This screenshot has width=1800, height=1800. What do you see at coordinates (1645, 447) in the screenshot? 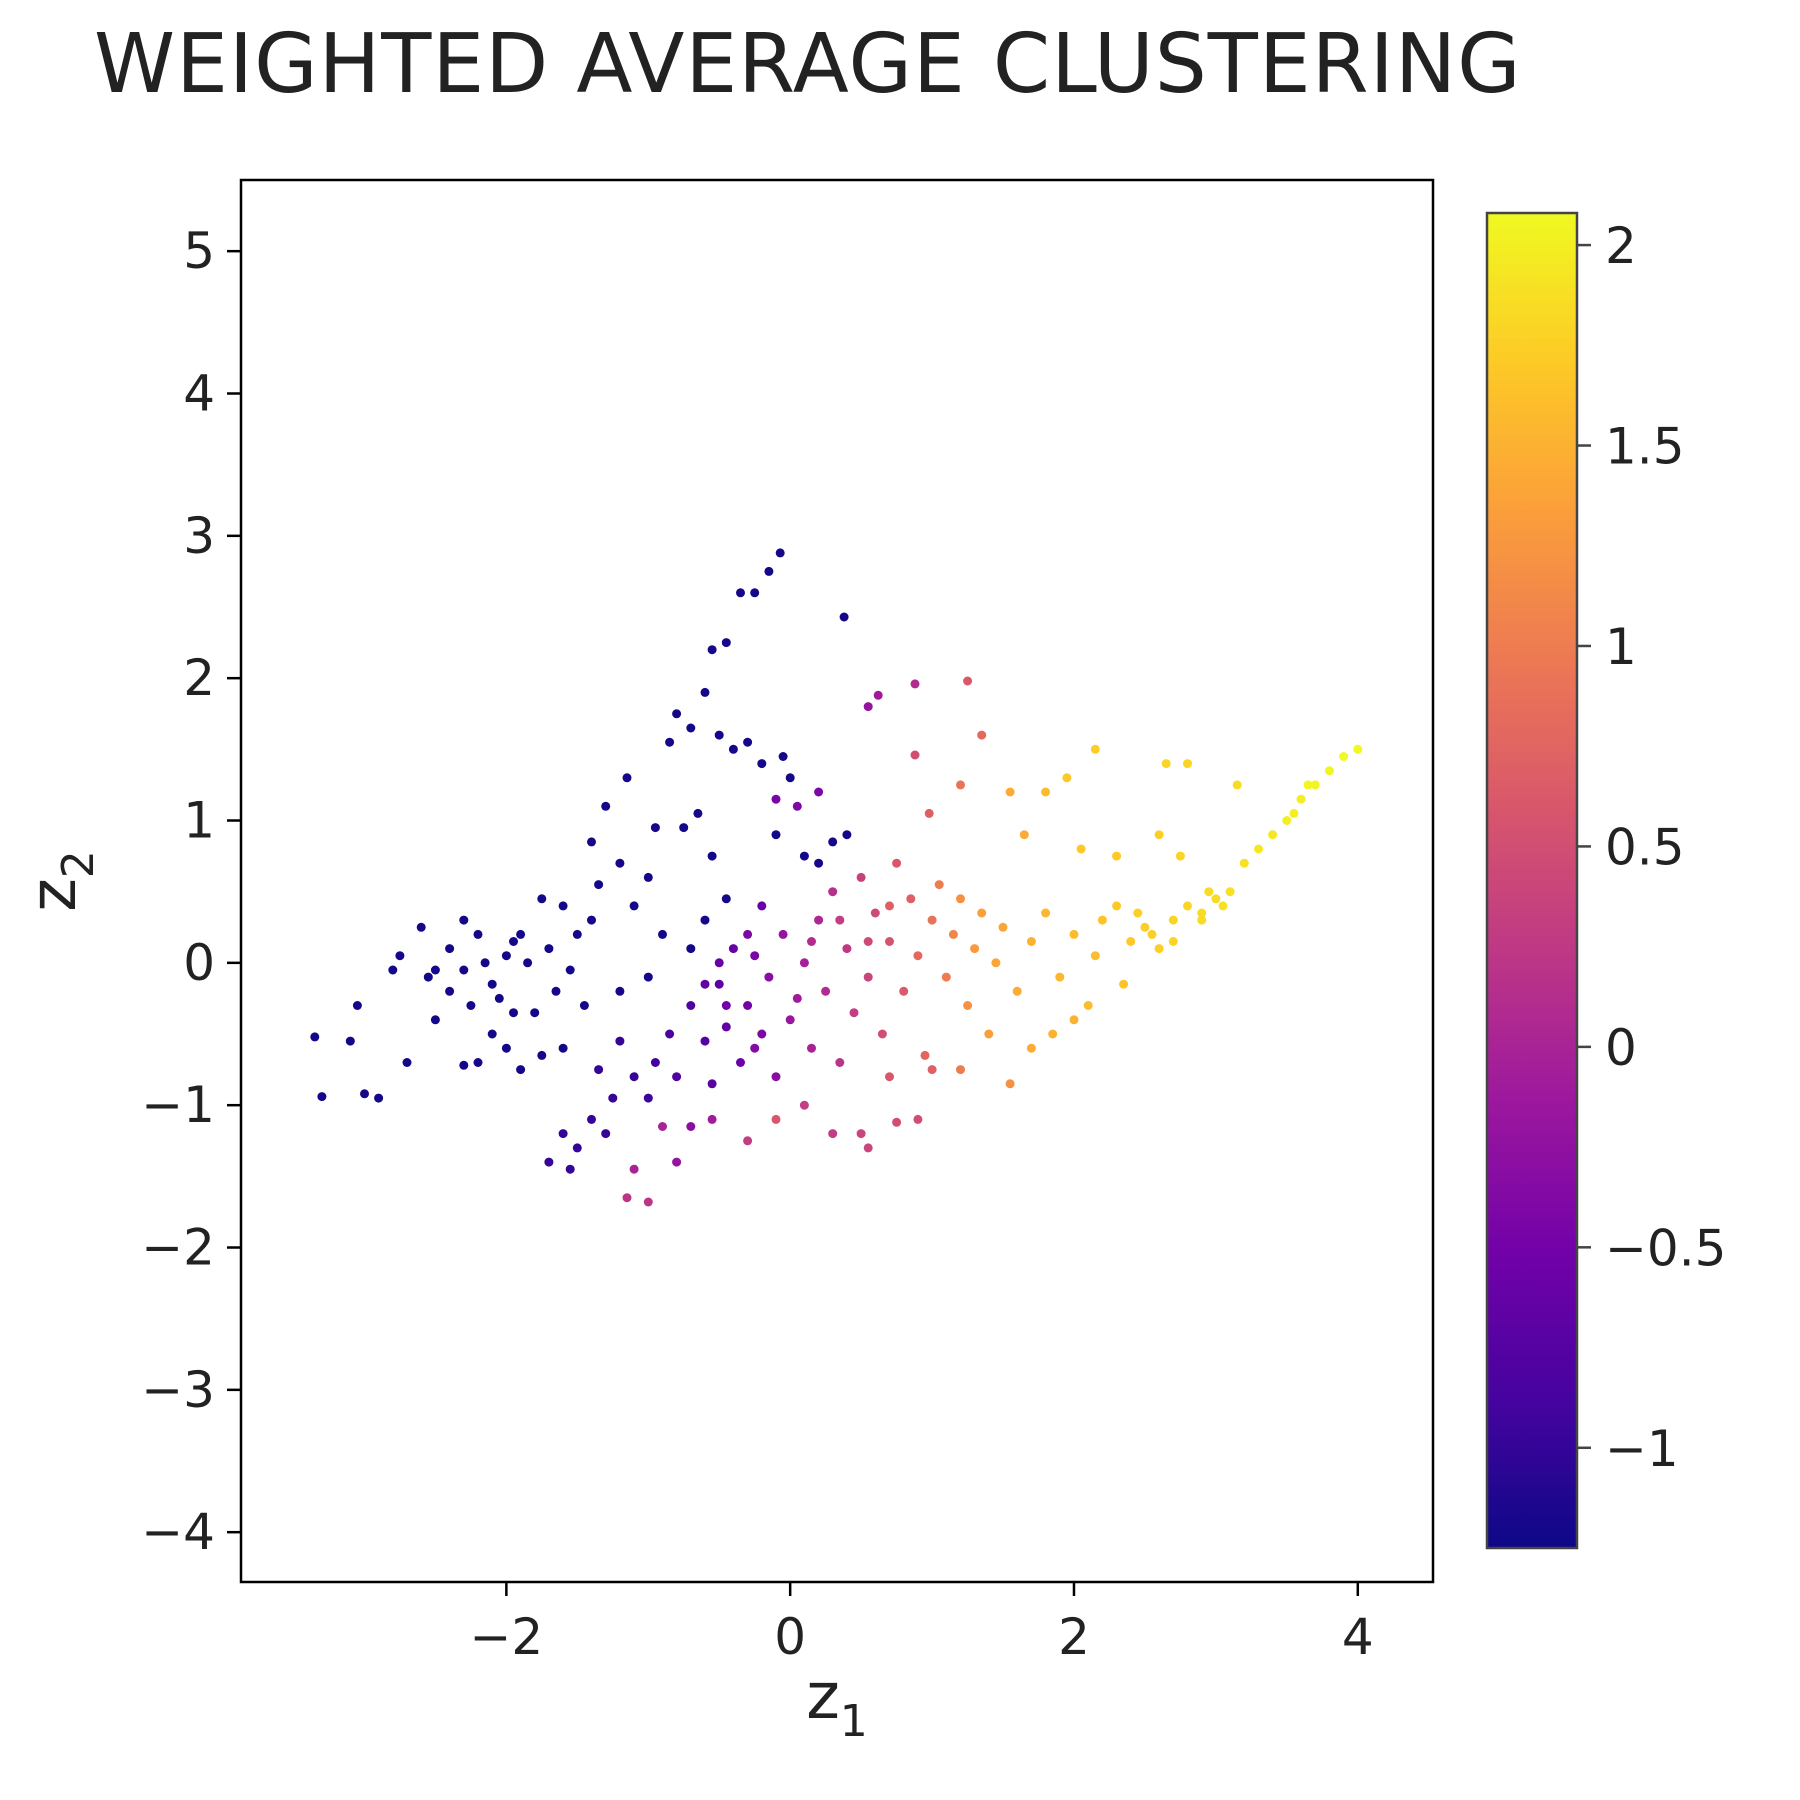
I see `colorbar-tick-label: 1.5` at bounding box center [1645, 447].